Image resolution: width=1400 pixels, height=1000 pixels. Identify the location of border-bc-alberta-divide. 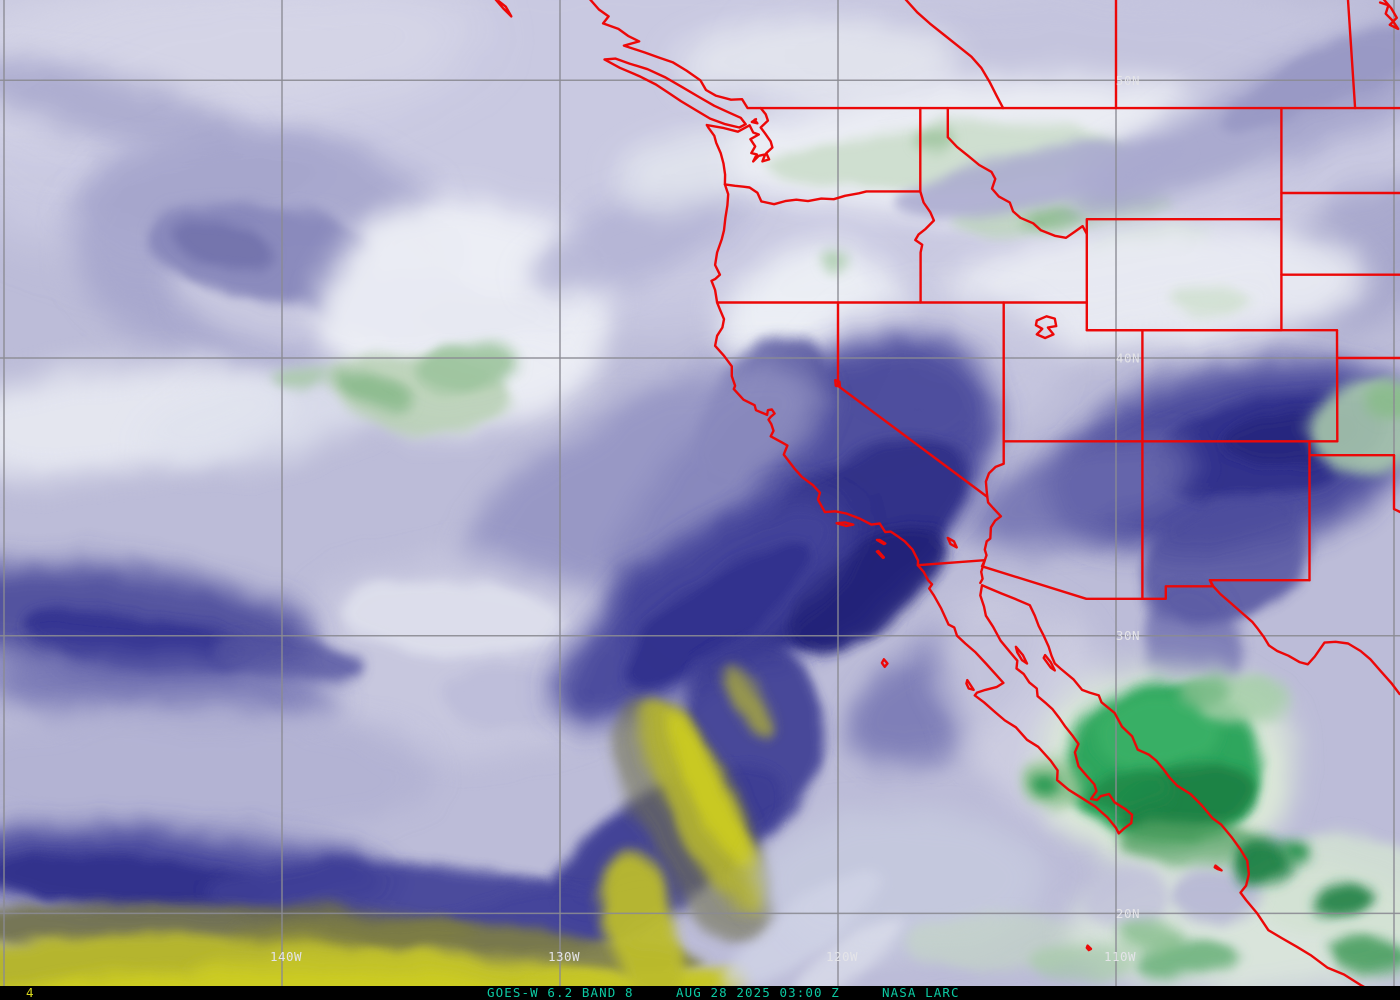
(954, 55).